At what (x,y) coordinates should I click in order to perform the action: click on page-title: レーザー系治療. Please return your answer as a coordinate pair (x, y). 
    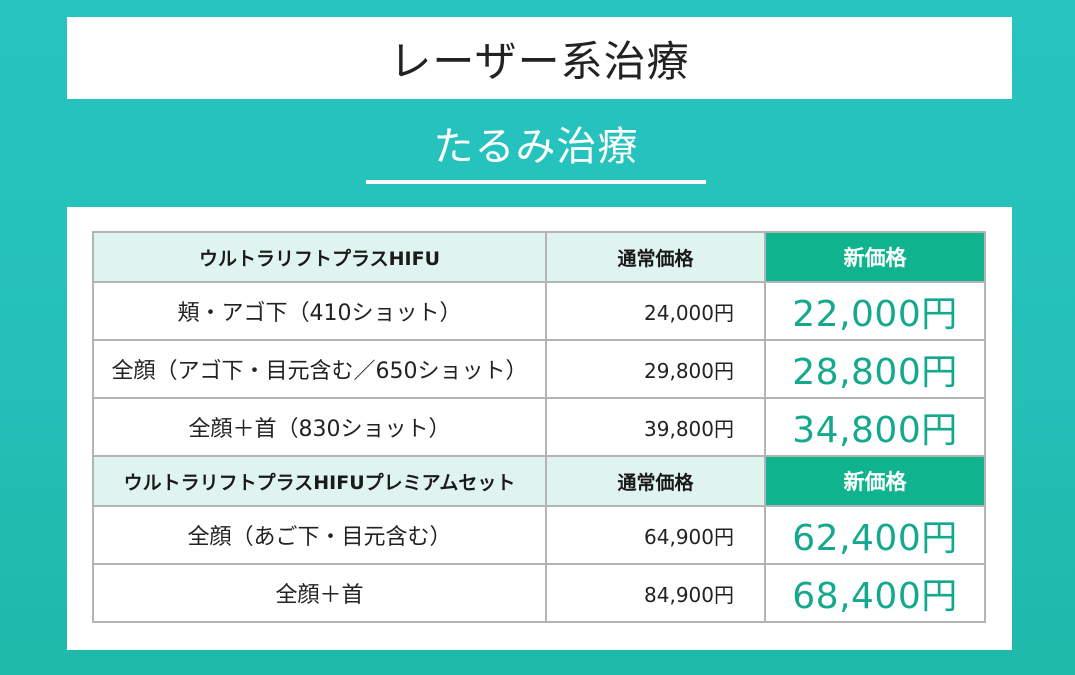
    Looking at the image, I should click on (539, 61).